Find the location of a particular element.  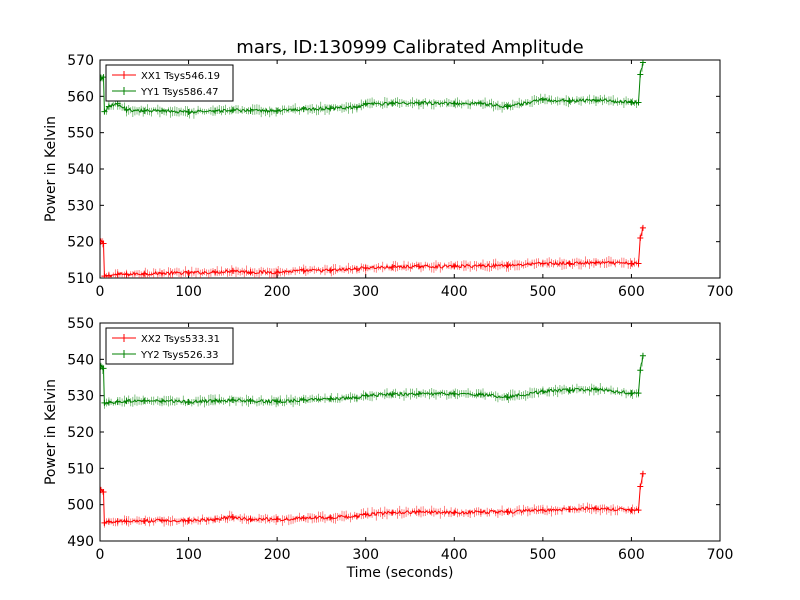

legend-label: XX2 Tsys533.31 is located at coordinates (180, 339).